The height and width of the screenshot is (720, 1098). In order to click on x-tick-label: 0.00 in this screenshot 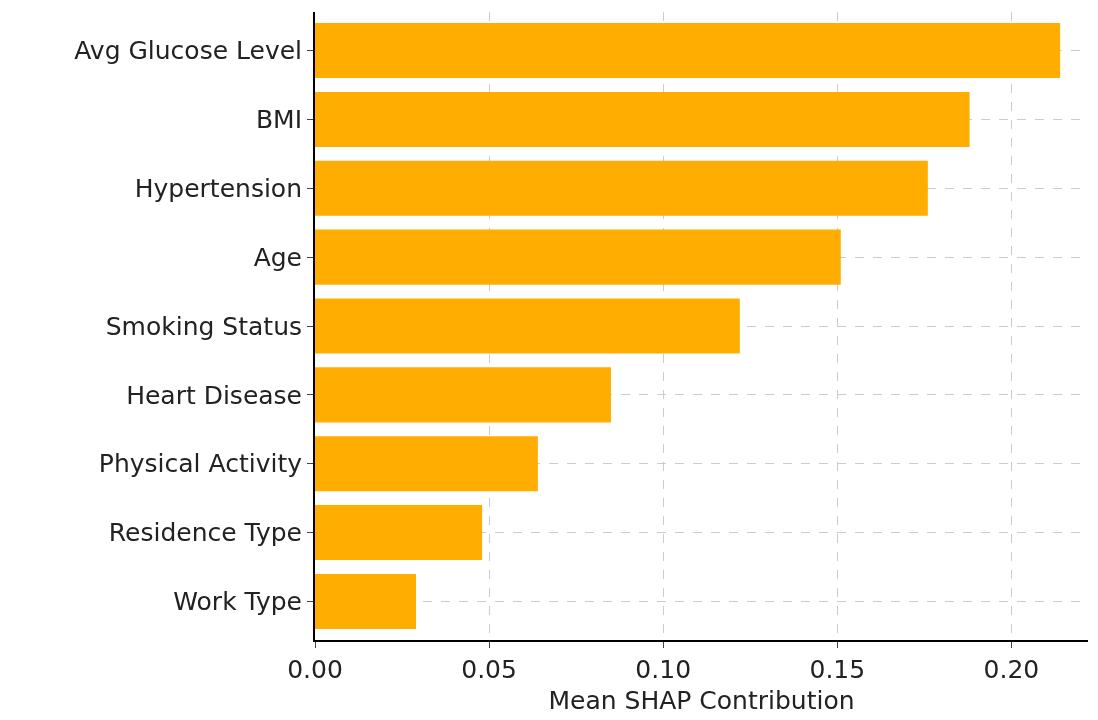, I will do `click(315, 669)`.